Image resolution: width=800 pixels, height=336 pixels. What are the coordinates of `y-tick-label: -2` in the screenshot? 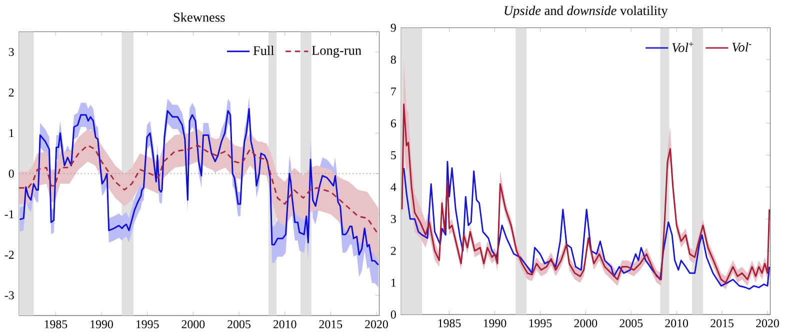 It's located at (9, 254).